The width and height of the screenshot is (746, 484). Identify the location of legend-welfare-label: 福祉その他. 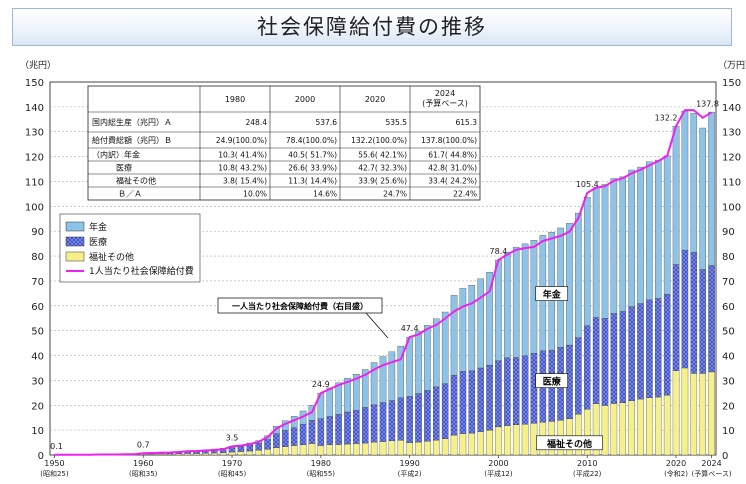
(111, 257).